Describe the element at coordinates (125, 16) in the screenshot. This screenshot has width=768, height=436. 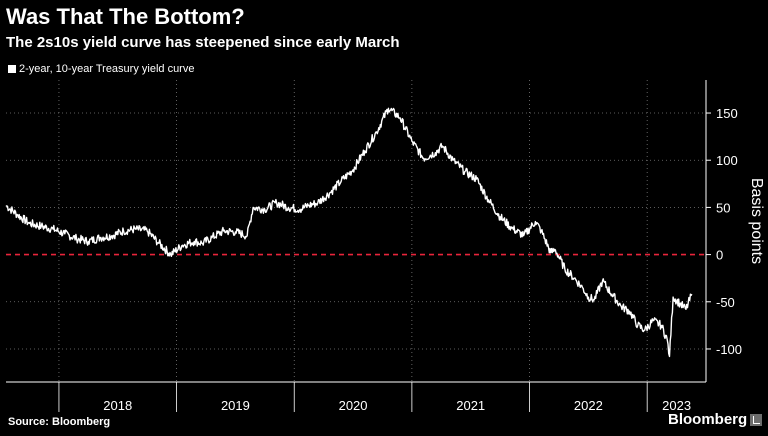
I see `chart-title: Was That The Bottom?` at that location.